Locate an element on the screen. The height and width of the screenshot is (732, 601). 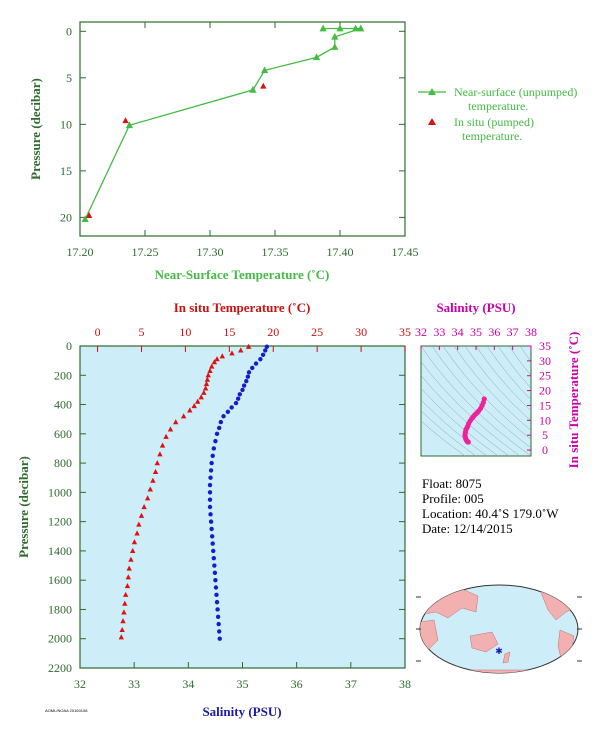
ts-x-tick-label: 37 is located at coordinates (513, 332).